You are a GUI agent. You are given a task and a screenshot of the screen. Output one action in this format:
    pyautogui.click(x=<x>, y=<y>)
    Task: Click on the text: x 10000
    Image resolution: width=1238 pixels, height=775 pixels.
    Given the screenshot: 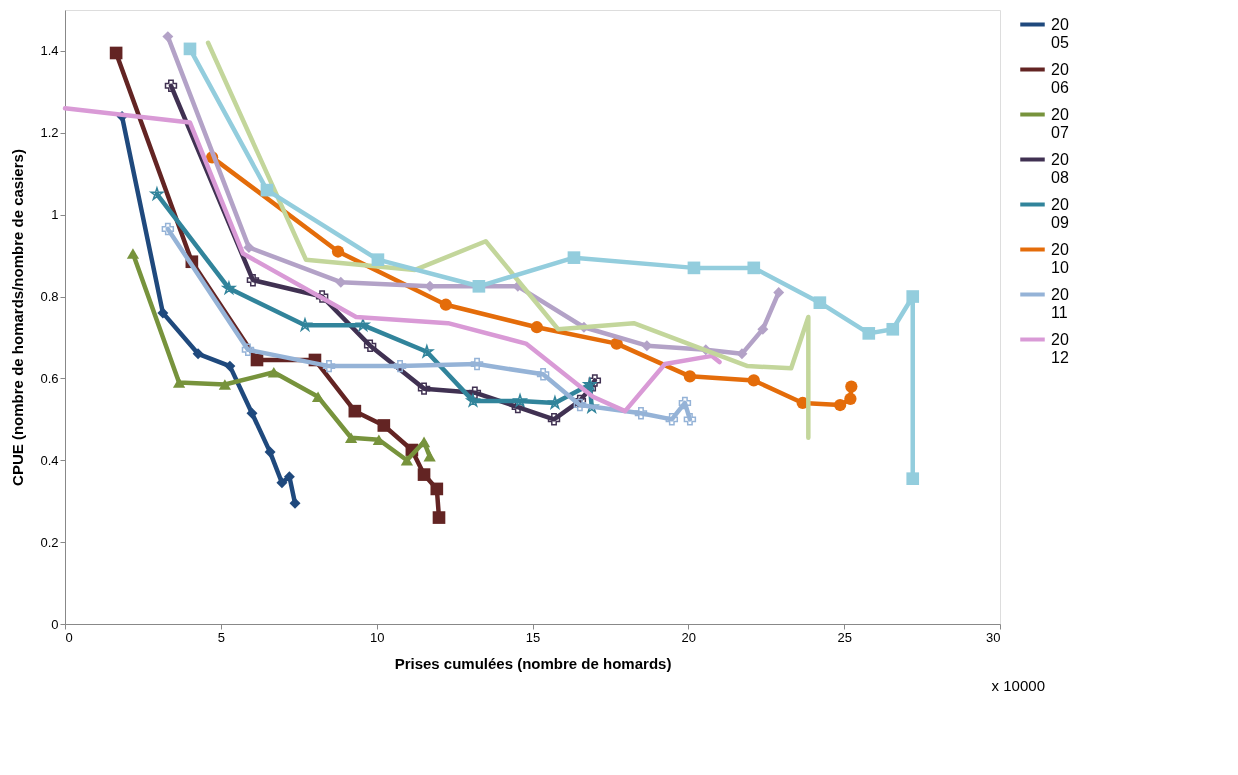 What is the action you would take?
    pyautogui.click(x=1018, y=685)
    